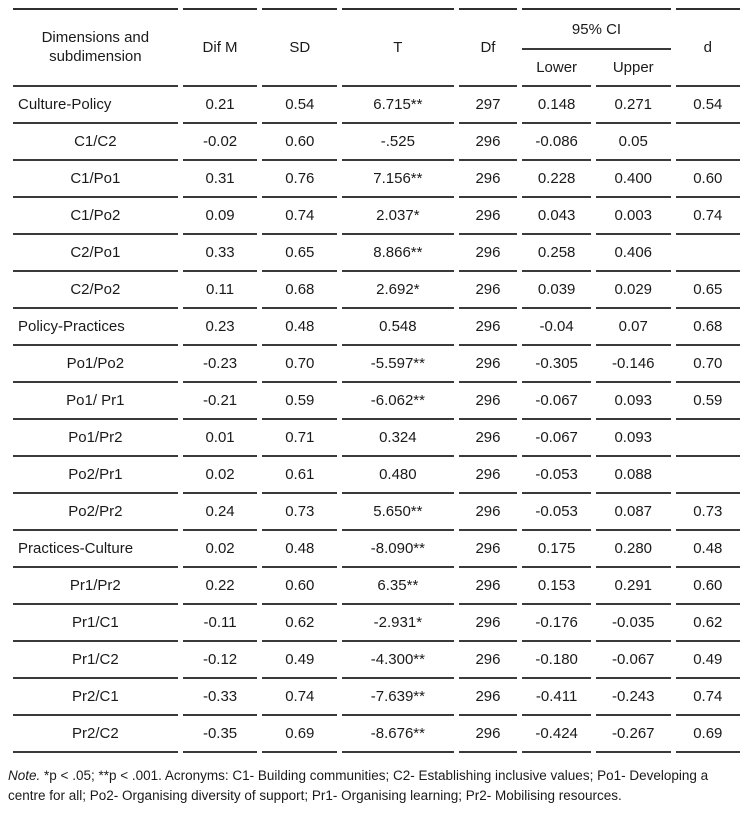 This screenshot has width=753, height=828. I want to click on cell-d: 0.70, so click(707, 364).